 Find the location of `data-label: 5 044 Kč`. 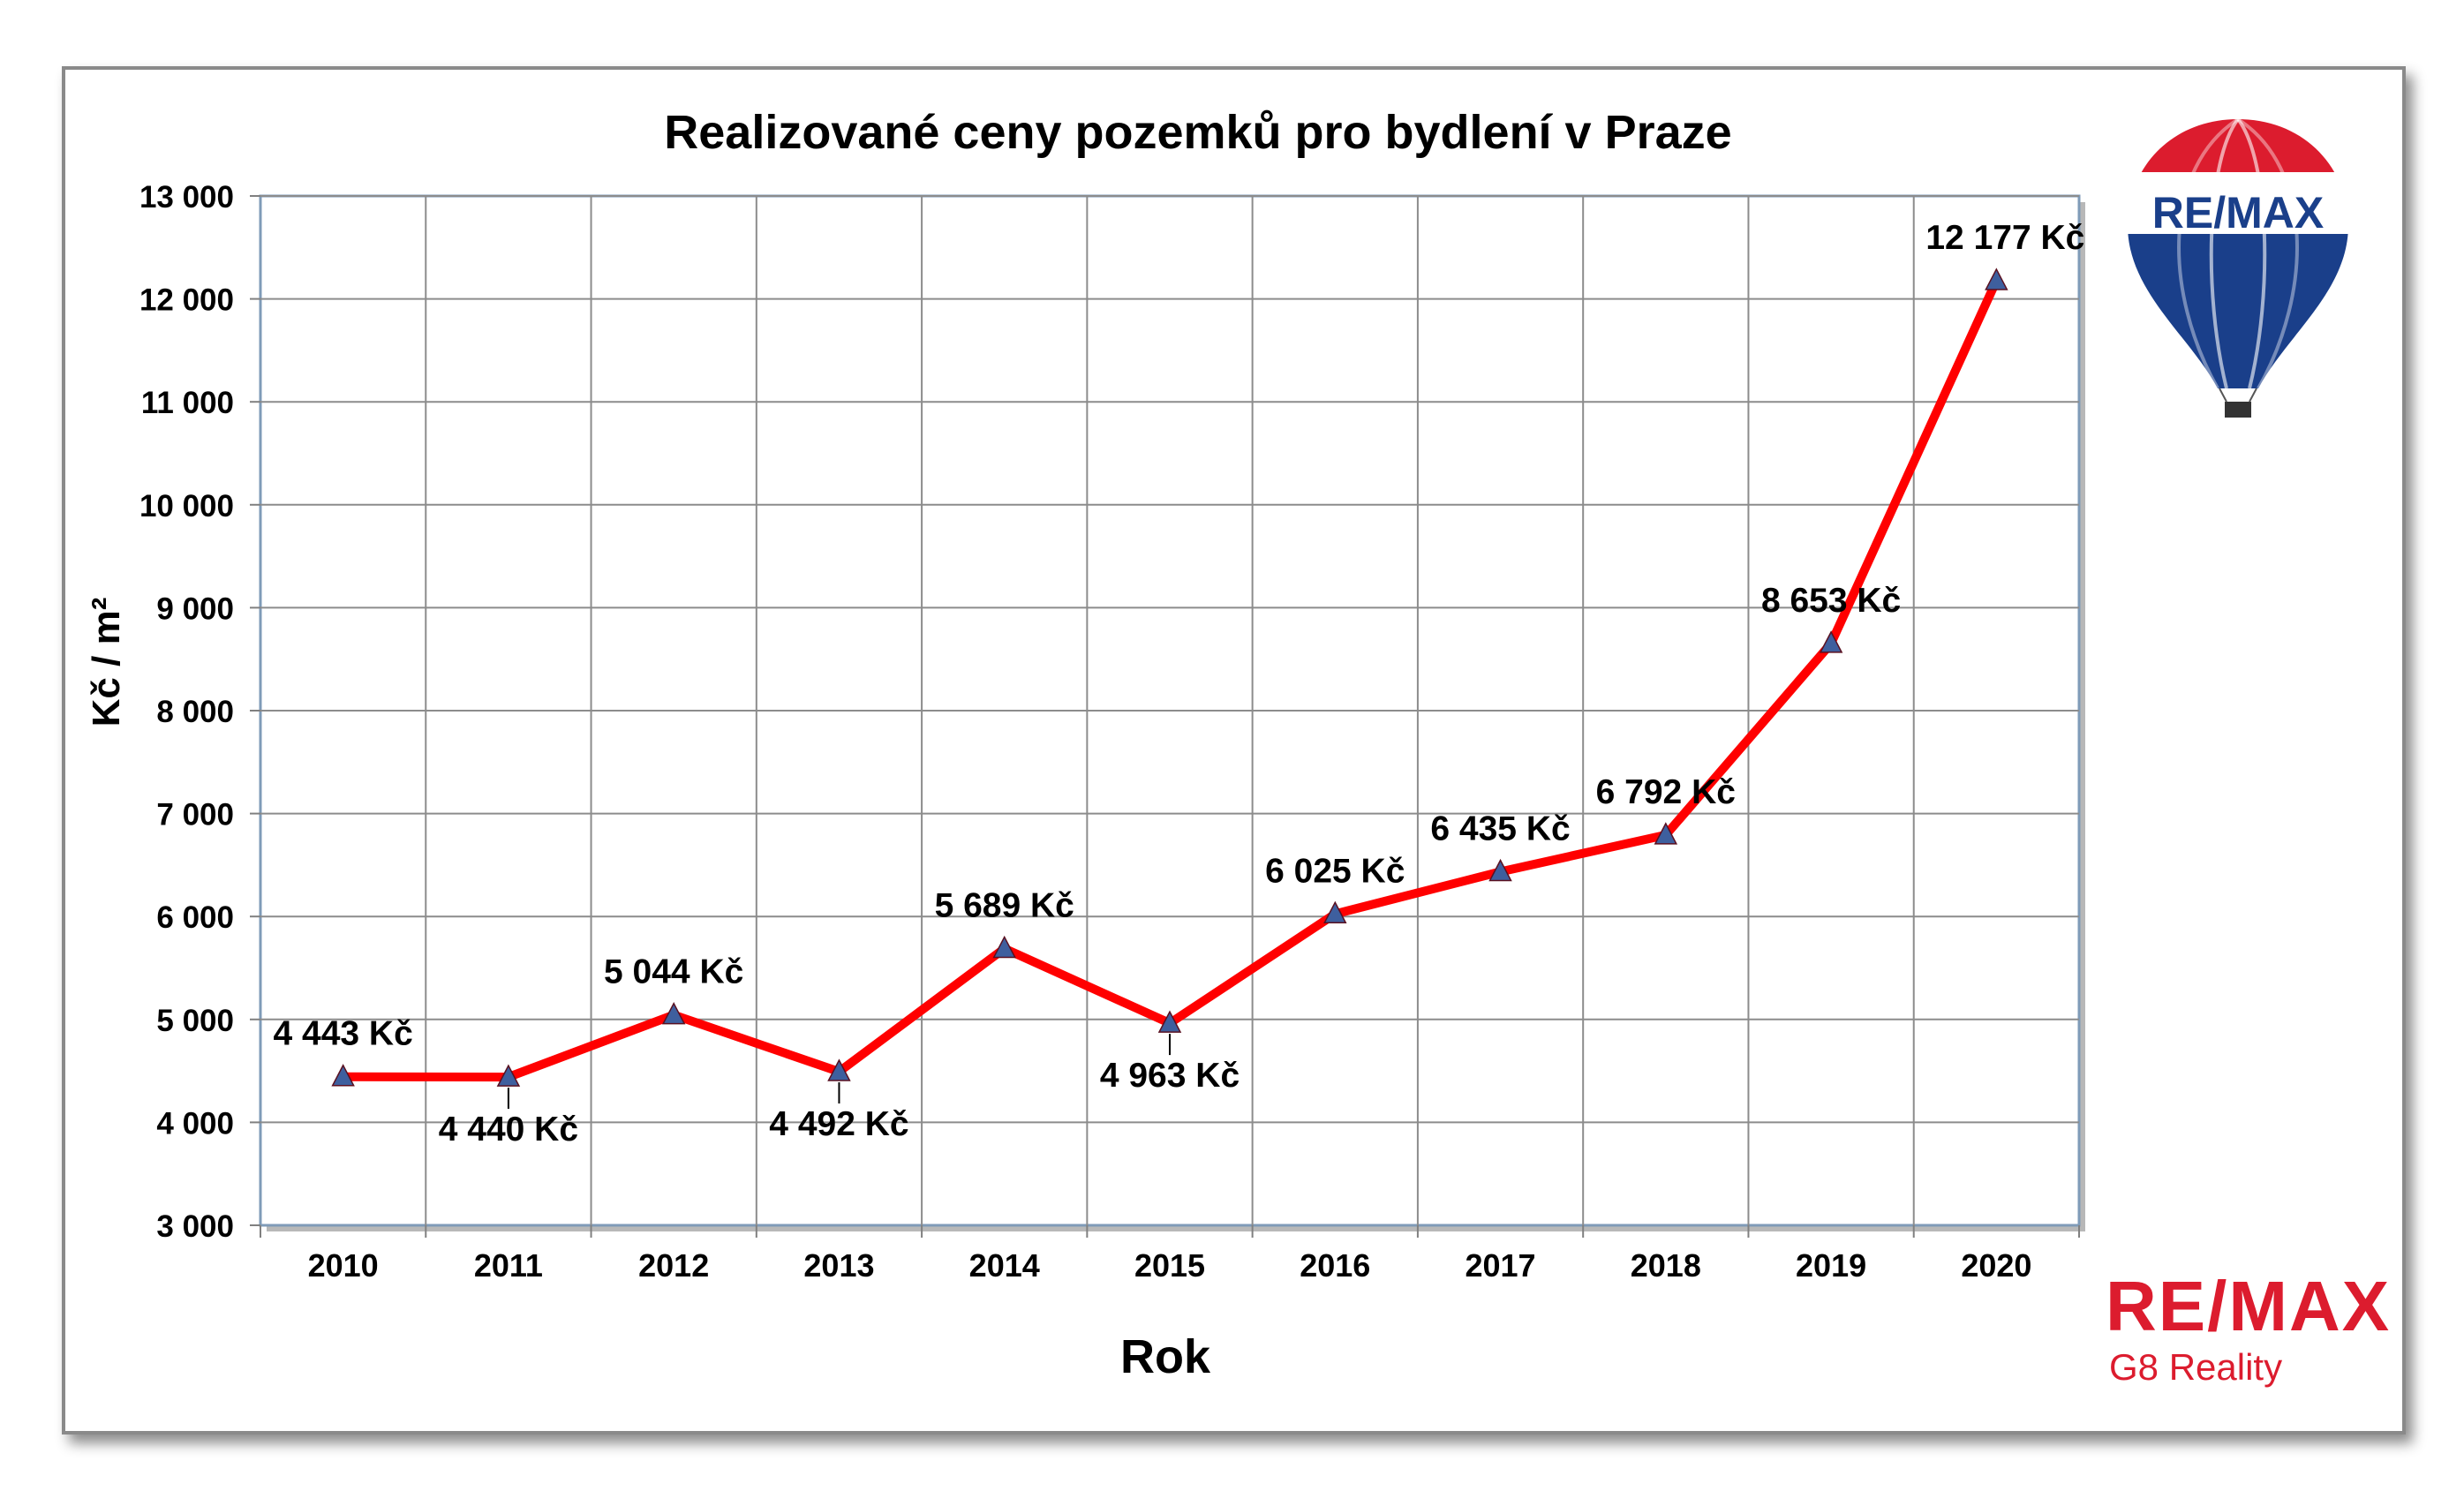

data-label: 5 044 Kč is located at coordinates (673, 972).